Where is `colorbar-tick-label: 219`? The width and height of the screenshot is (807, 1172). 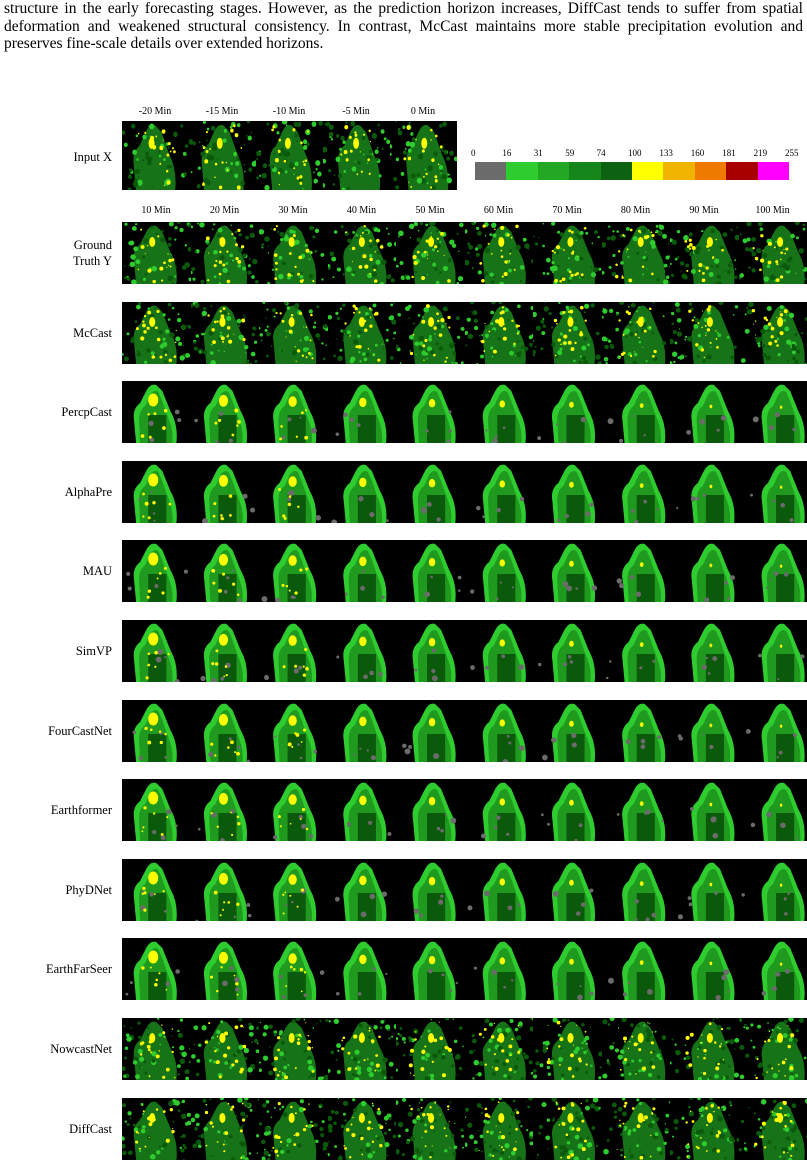 colorbar-tick-label: 219 is located at coordinates (760, 153).